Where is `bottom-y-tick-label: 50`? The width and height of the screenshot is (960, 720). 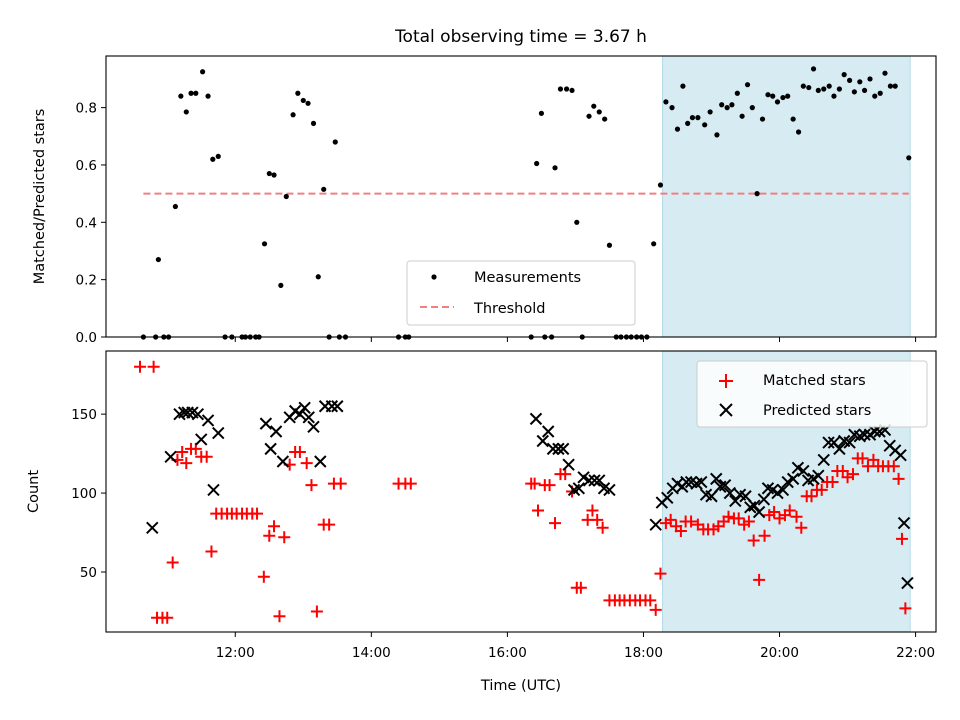
bottom-y-tick-label: 50 is located at coordinates (88, 573).